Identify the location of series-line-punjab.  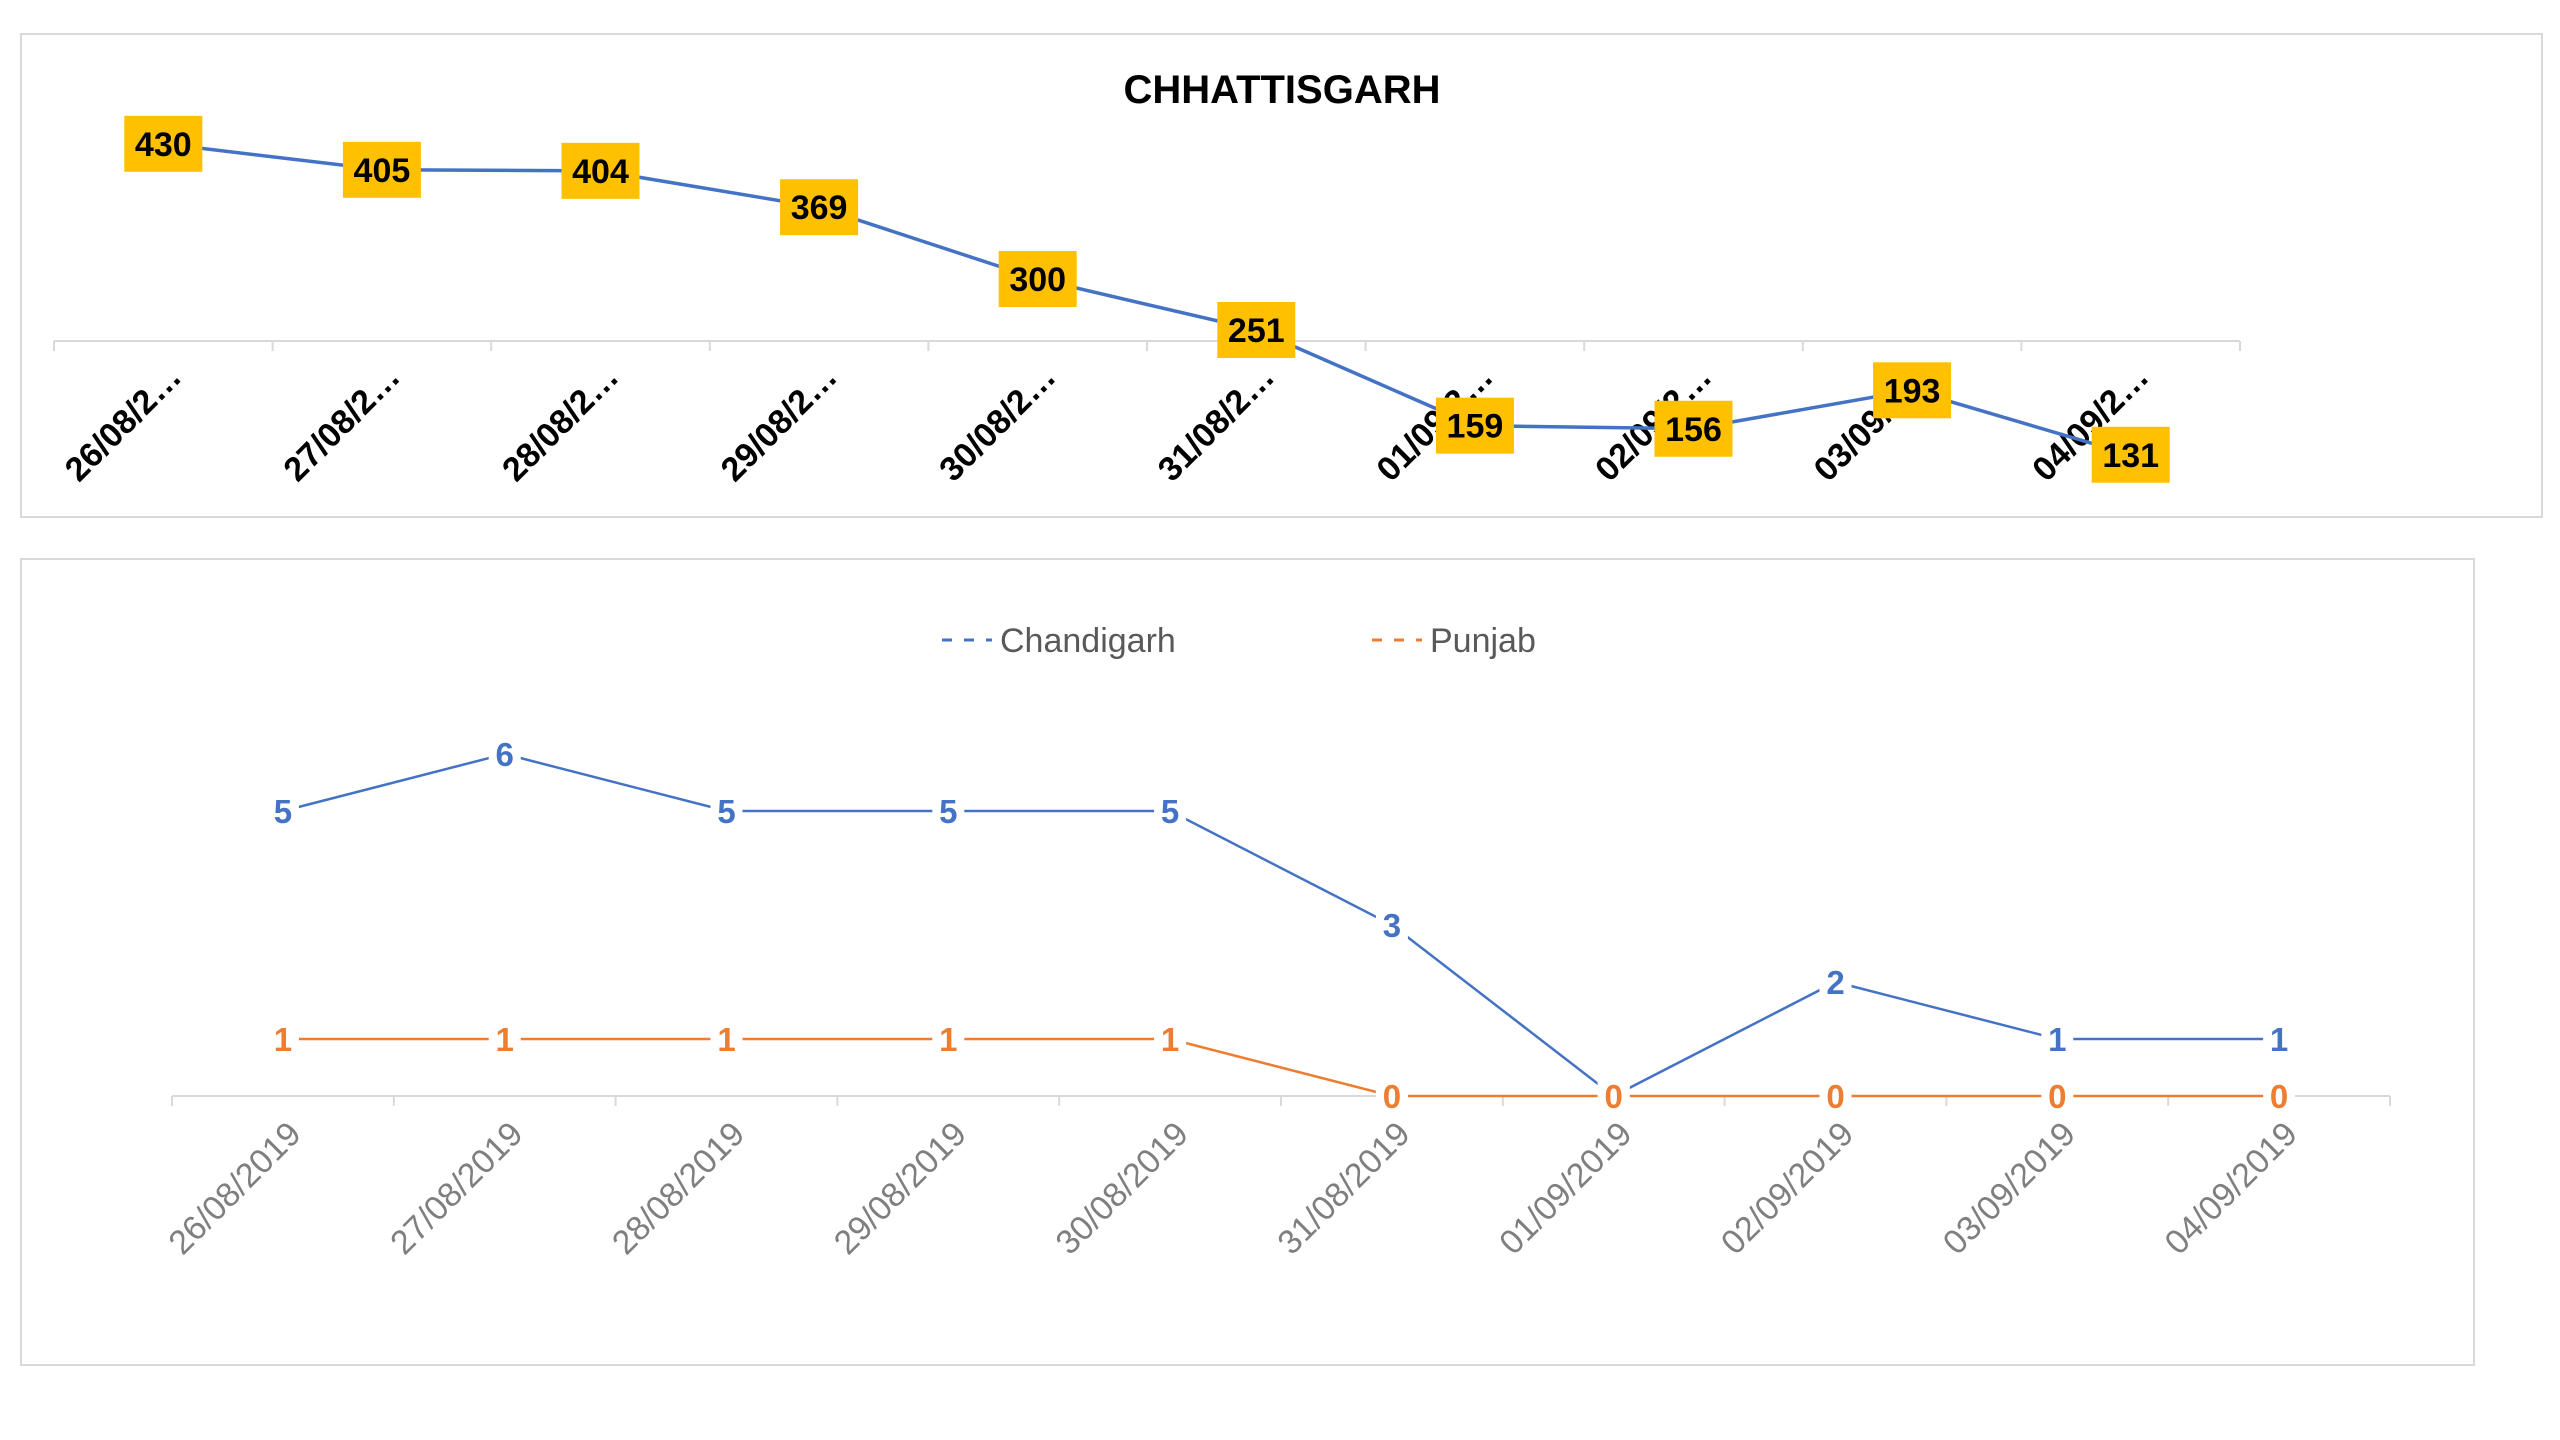
(1281, 1067).